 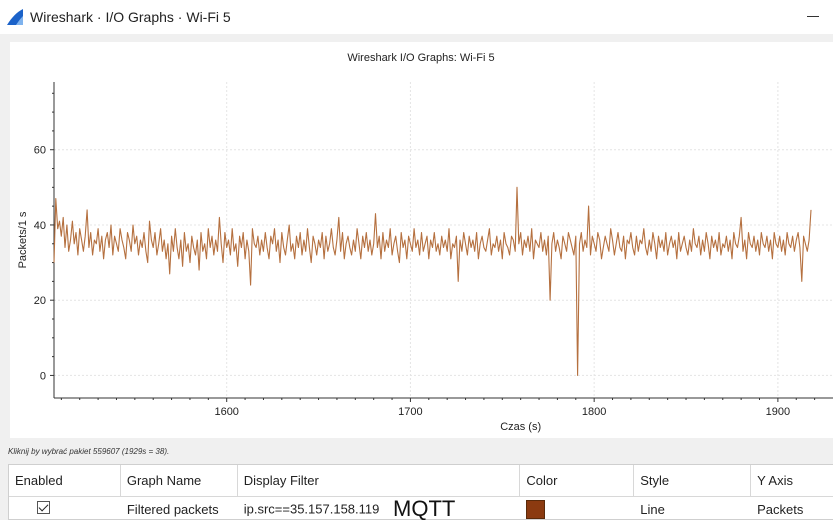 I want to click on header-style: Style, so click(x=693, y=480).